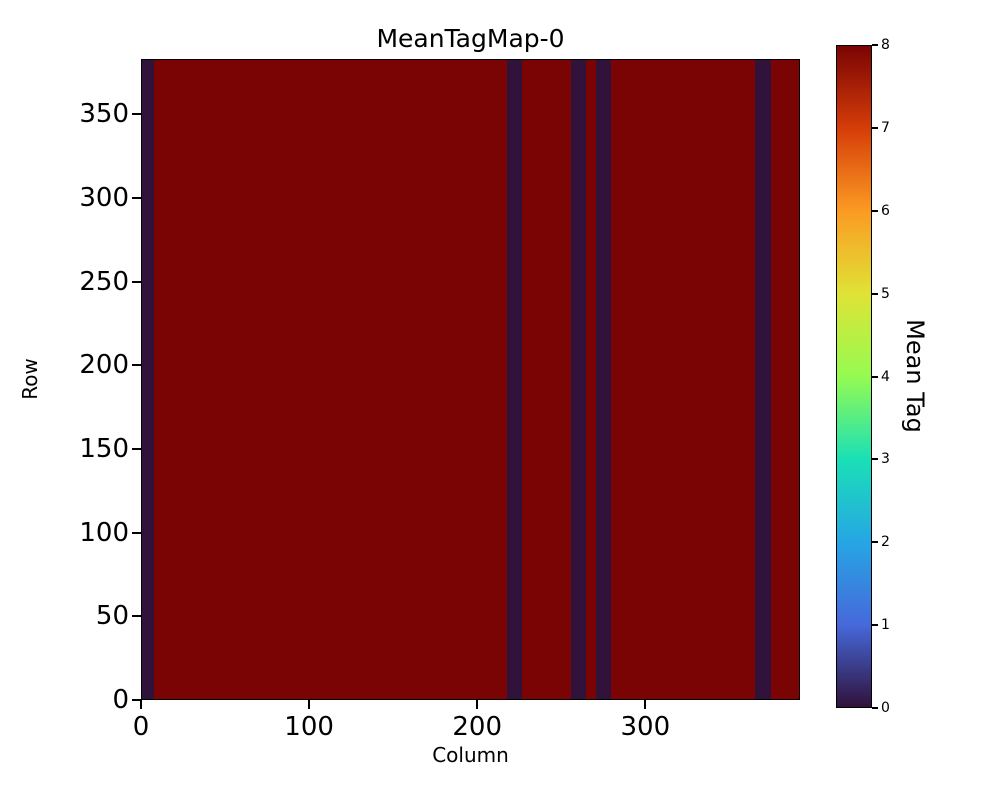  I want to click on colorbar-tick-label: 3, so click(885, 459).